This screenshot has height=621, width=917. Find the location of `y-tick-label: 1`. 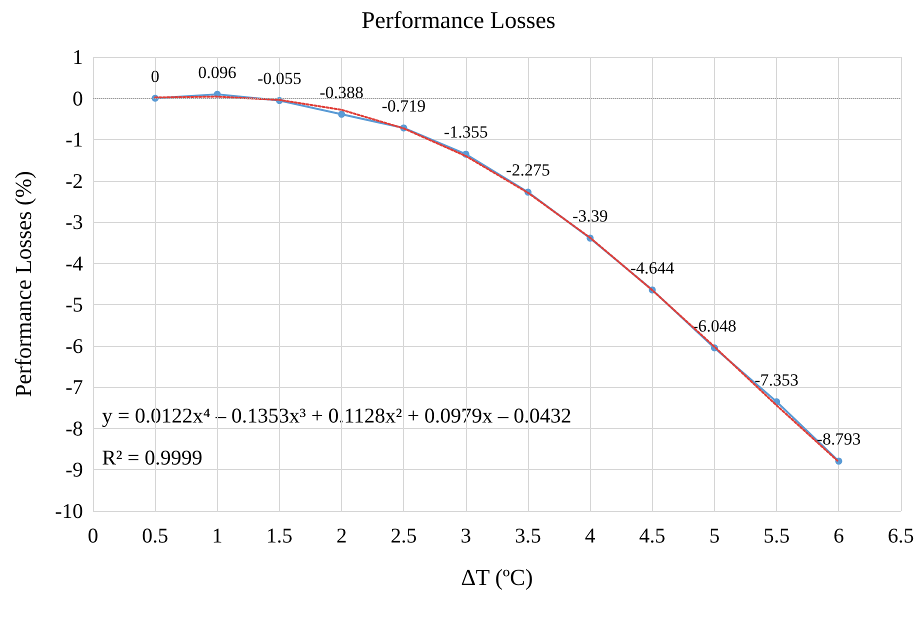

y-tick-label: 1 is located at coordinates (77, 57).